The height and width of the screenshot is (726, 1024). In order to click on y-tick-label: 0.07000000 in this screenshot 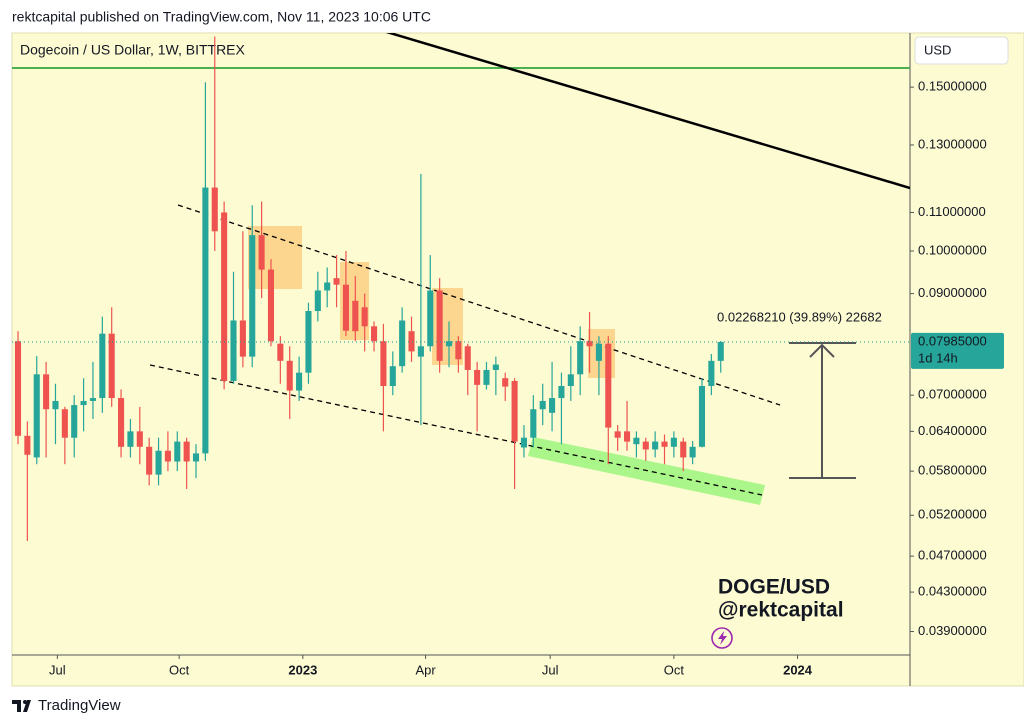, I will do `click(952, 394)`.